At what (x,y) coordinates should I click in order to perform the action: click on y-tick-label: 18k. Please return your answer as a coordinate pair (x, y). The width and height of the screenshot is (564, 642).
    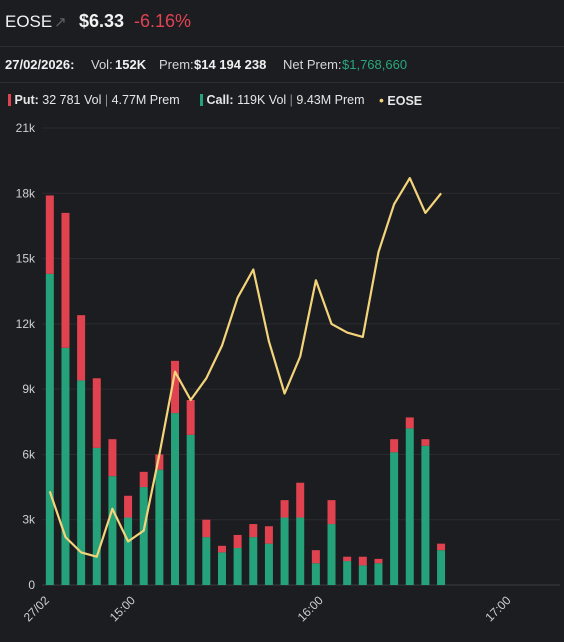
    Looking at the image, I should click on (26, 193).